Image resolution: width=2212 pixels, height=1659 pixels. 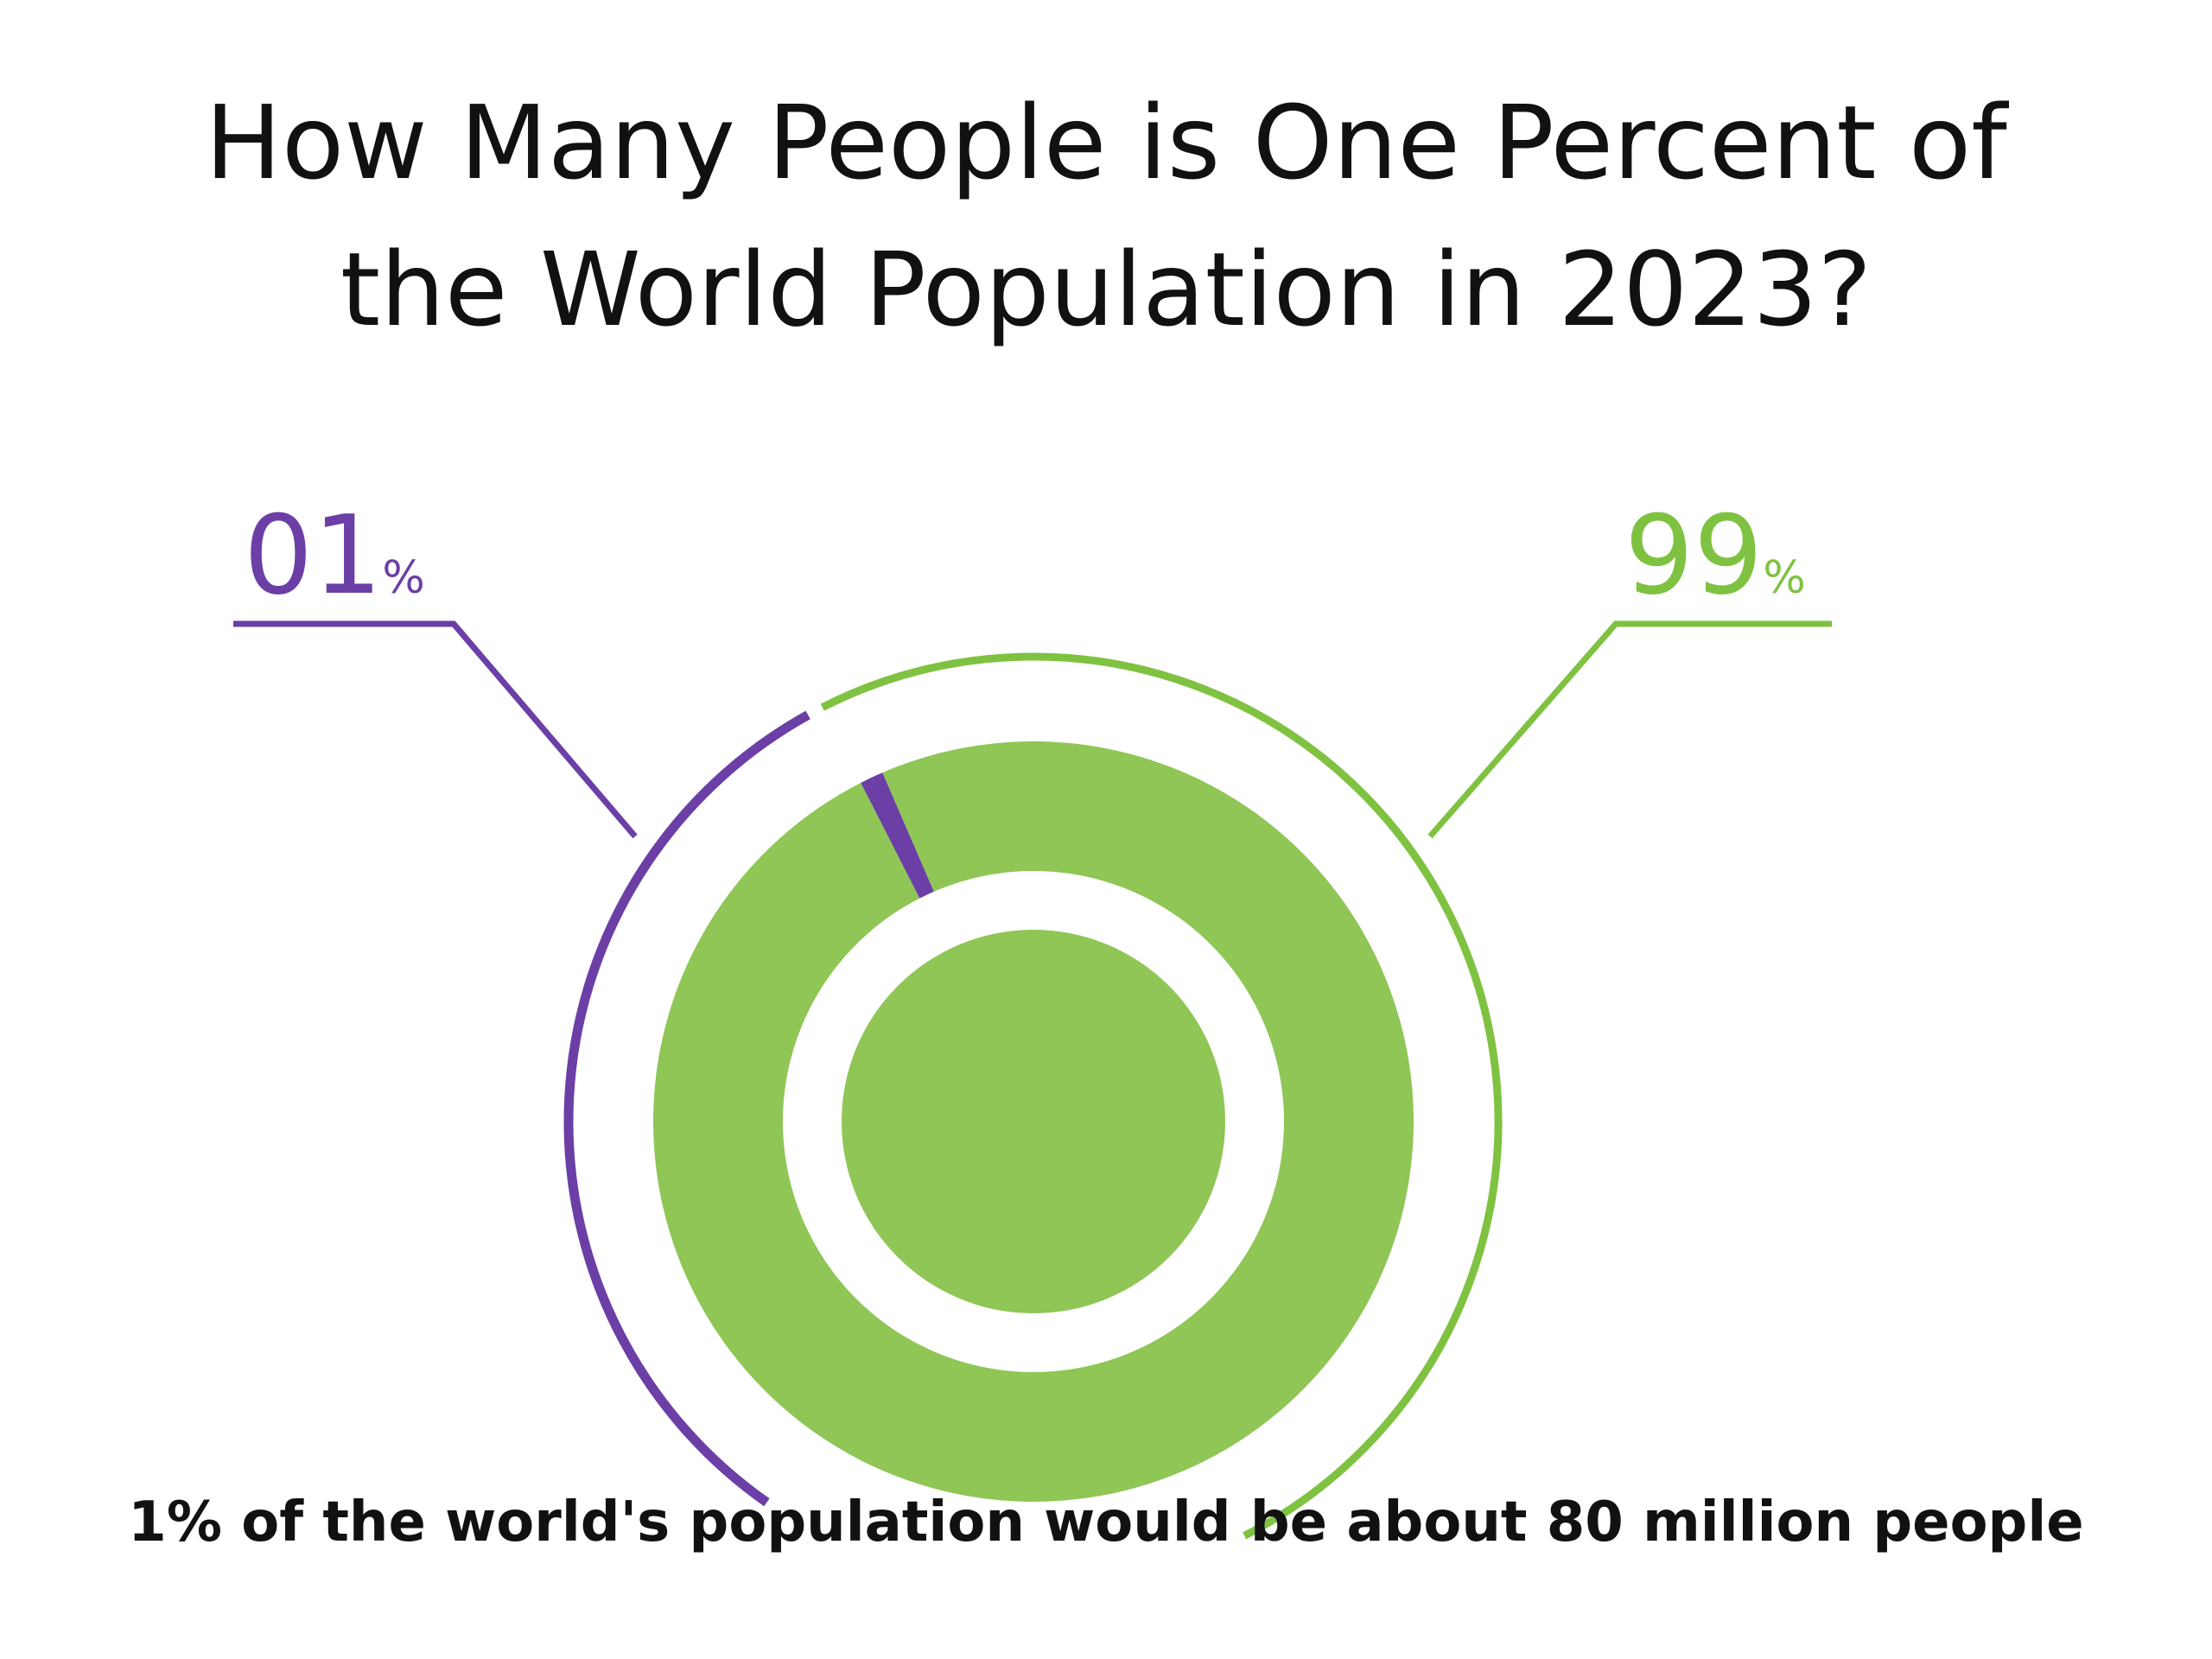 I want to click on label-one-percent-symbol: %, so click(x=403, y=578).